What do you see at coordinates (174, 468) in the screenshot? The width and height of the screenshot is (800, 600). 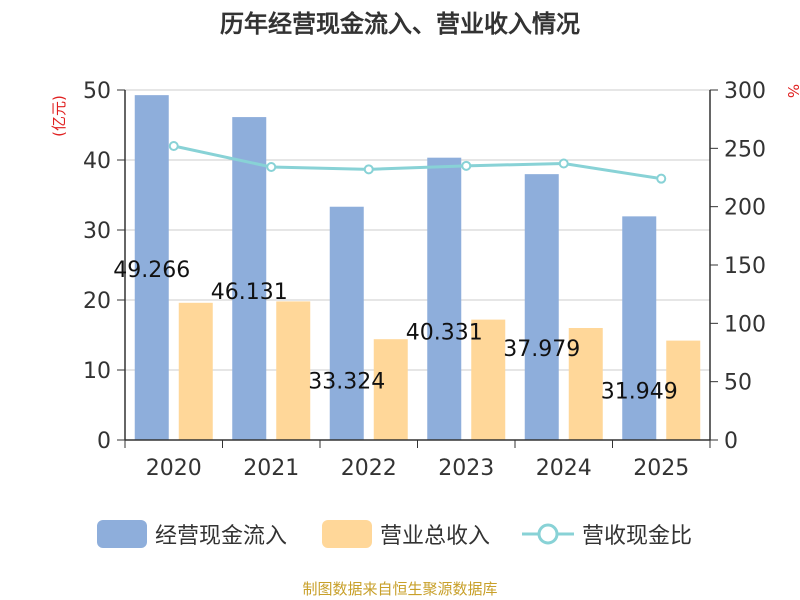 I see `x-tick-label: 2020` at bounding box center [174, 468].